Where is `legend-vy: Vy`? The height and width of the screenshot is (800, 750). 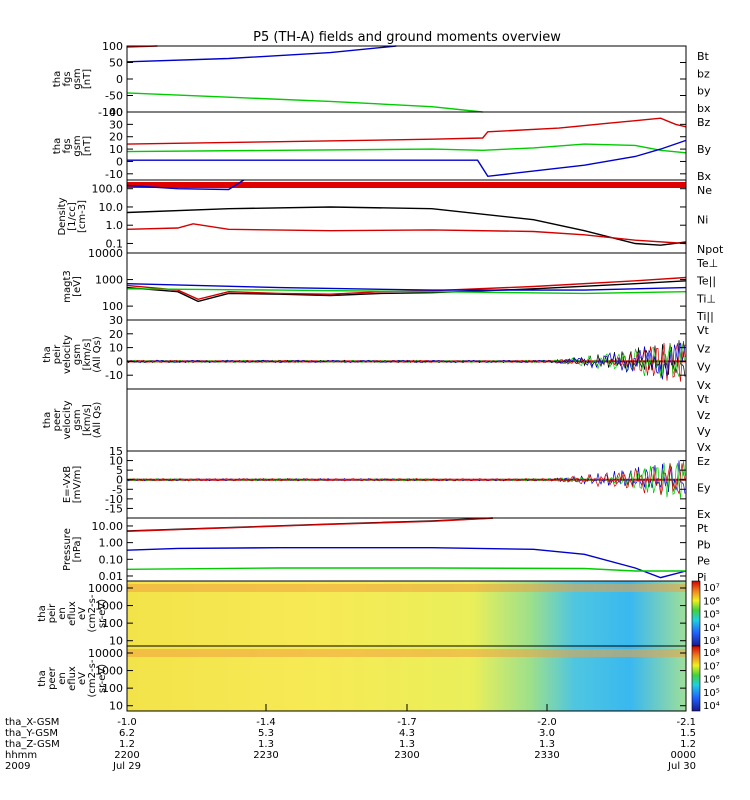 legend-vy: Vy is located at coordinates (704, 431).